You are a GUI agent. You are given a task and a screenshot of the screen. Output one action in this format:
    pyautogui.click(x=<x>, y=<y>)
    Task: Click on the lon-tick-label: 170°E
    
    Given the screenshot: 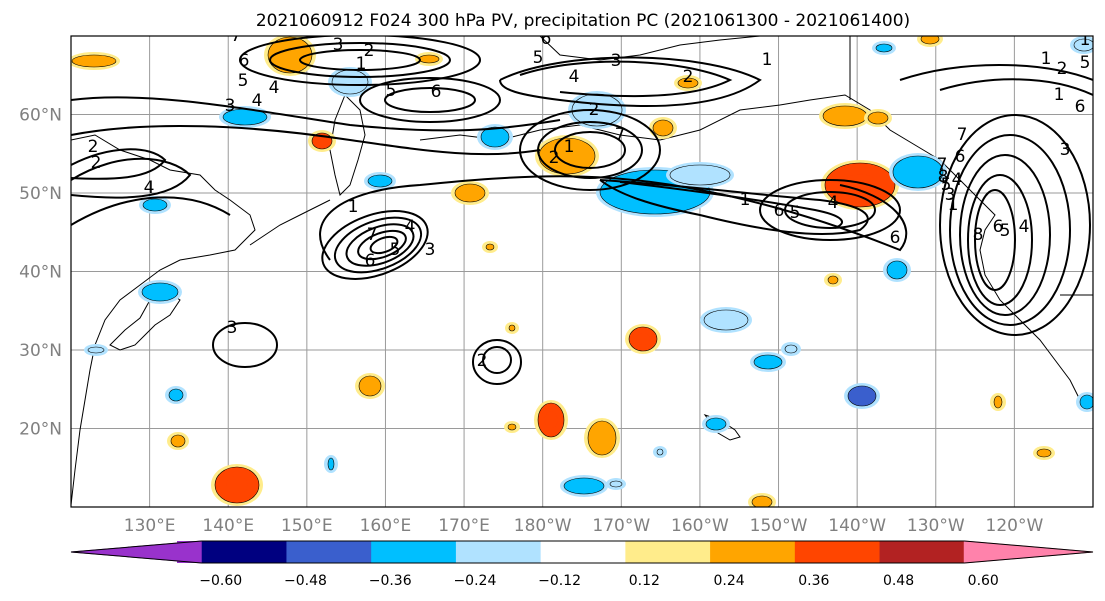 What is the action you would take?
    pyautogui.click(x=464, y=526)
    